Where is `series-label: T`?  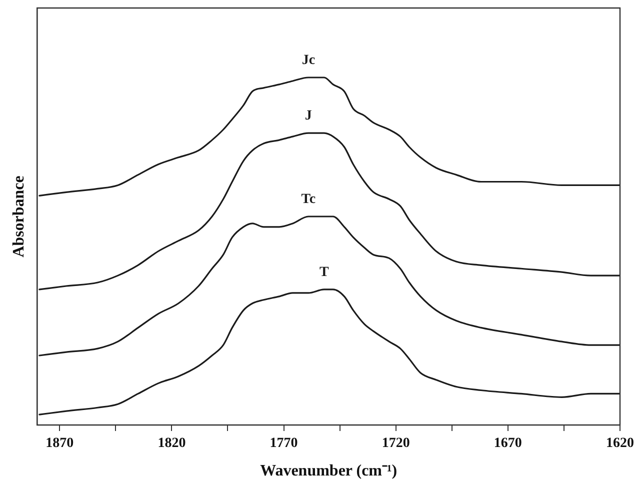 series-label: T is located at coordinates (324, 272).